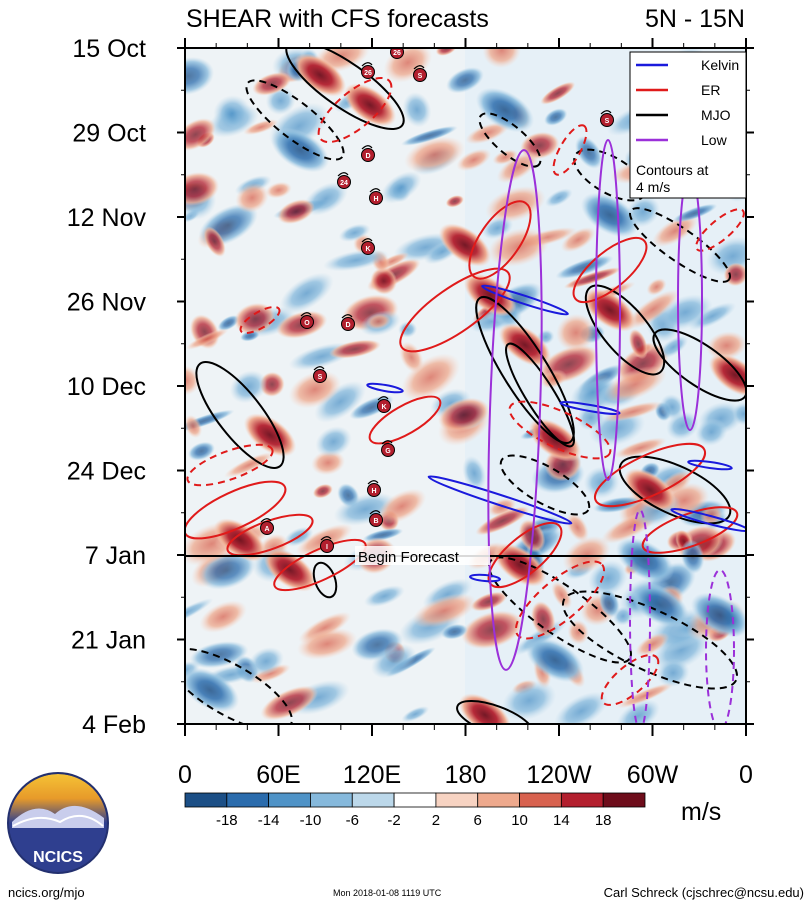 Image resolution: width=809 pixels, height=907 pixels. Describe the element at coordinates (109, 49) in the screenshot. I see `y-tick-label: 15 Oct` at that location.